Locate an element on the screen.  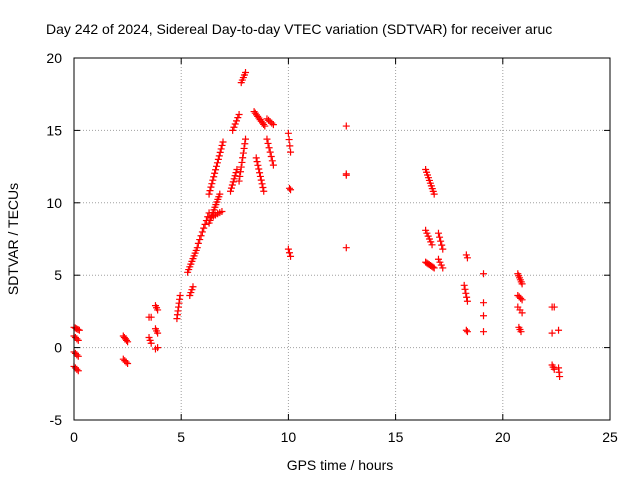
y-tick-label: 20 is located at coordinates (54, 58).